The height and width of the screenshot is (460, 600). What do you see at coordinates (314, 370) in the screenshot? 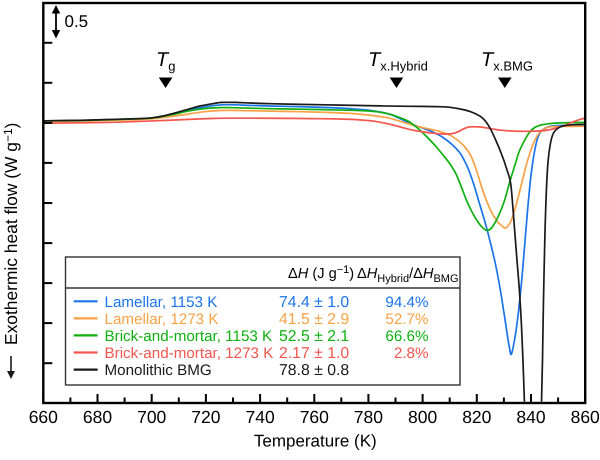
I see `svg-text: 78.8 ± 0.8` at bounding box center [314, 370].